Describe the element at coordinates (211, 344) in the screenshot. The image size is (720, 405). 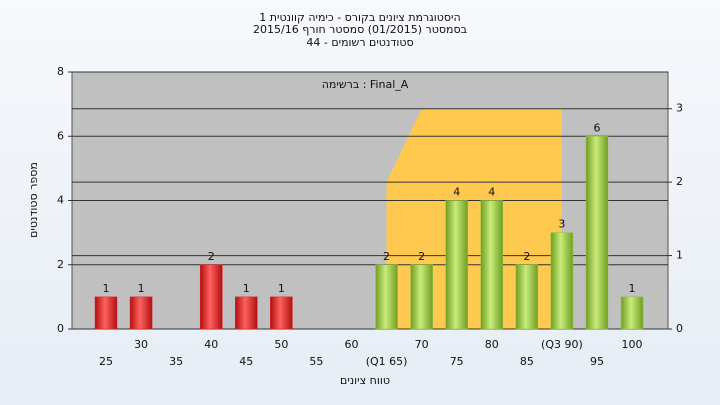
I see `x-tick-label: 40` at that location.